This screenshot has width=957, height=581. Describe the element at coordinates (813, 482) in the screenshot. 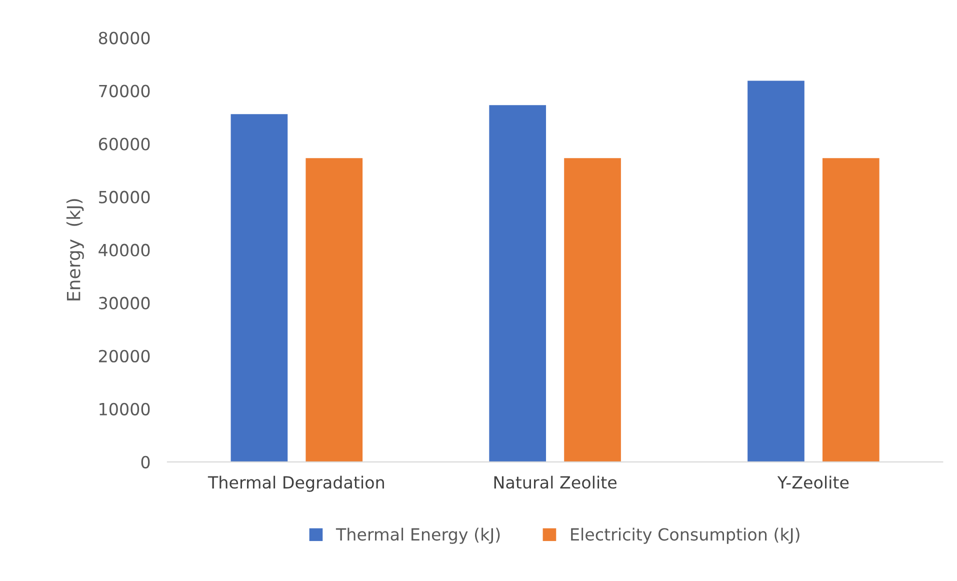

I see `x-tick-label: Y-Zeolite` at that location.